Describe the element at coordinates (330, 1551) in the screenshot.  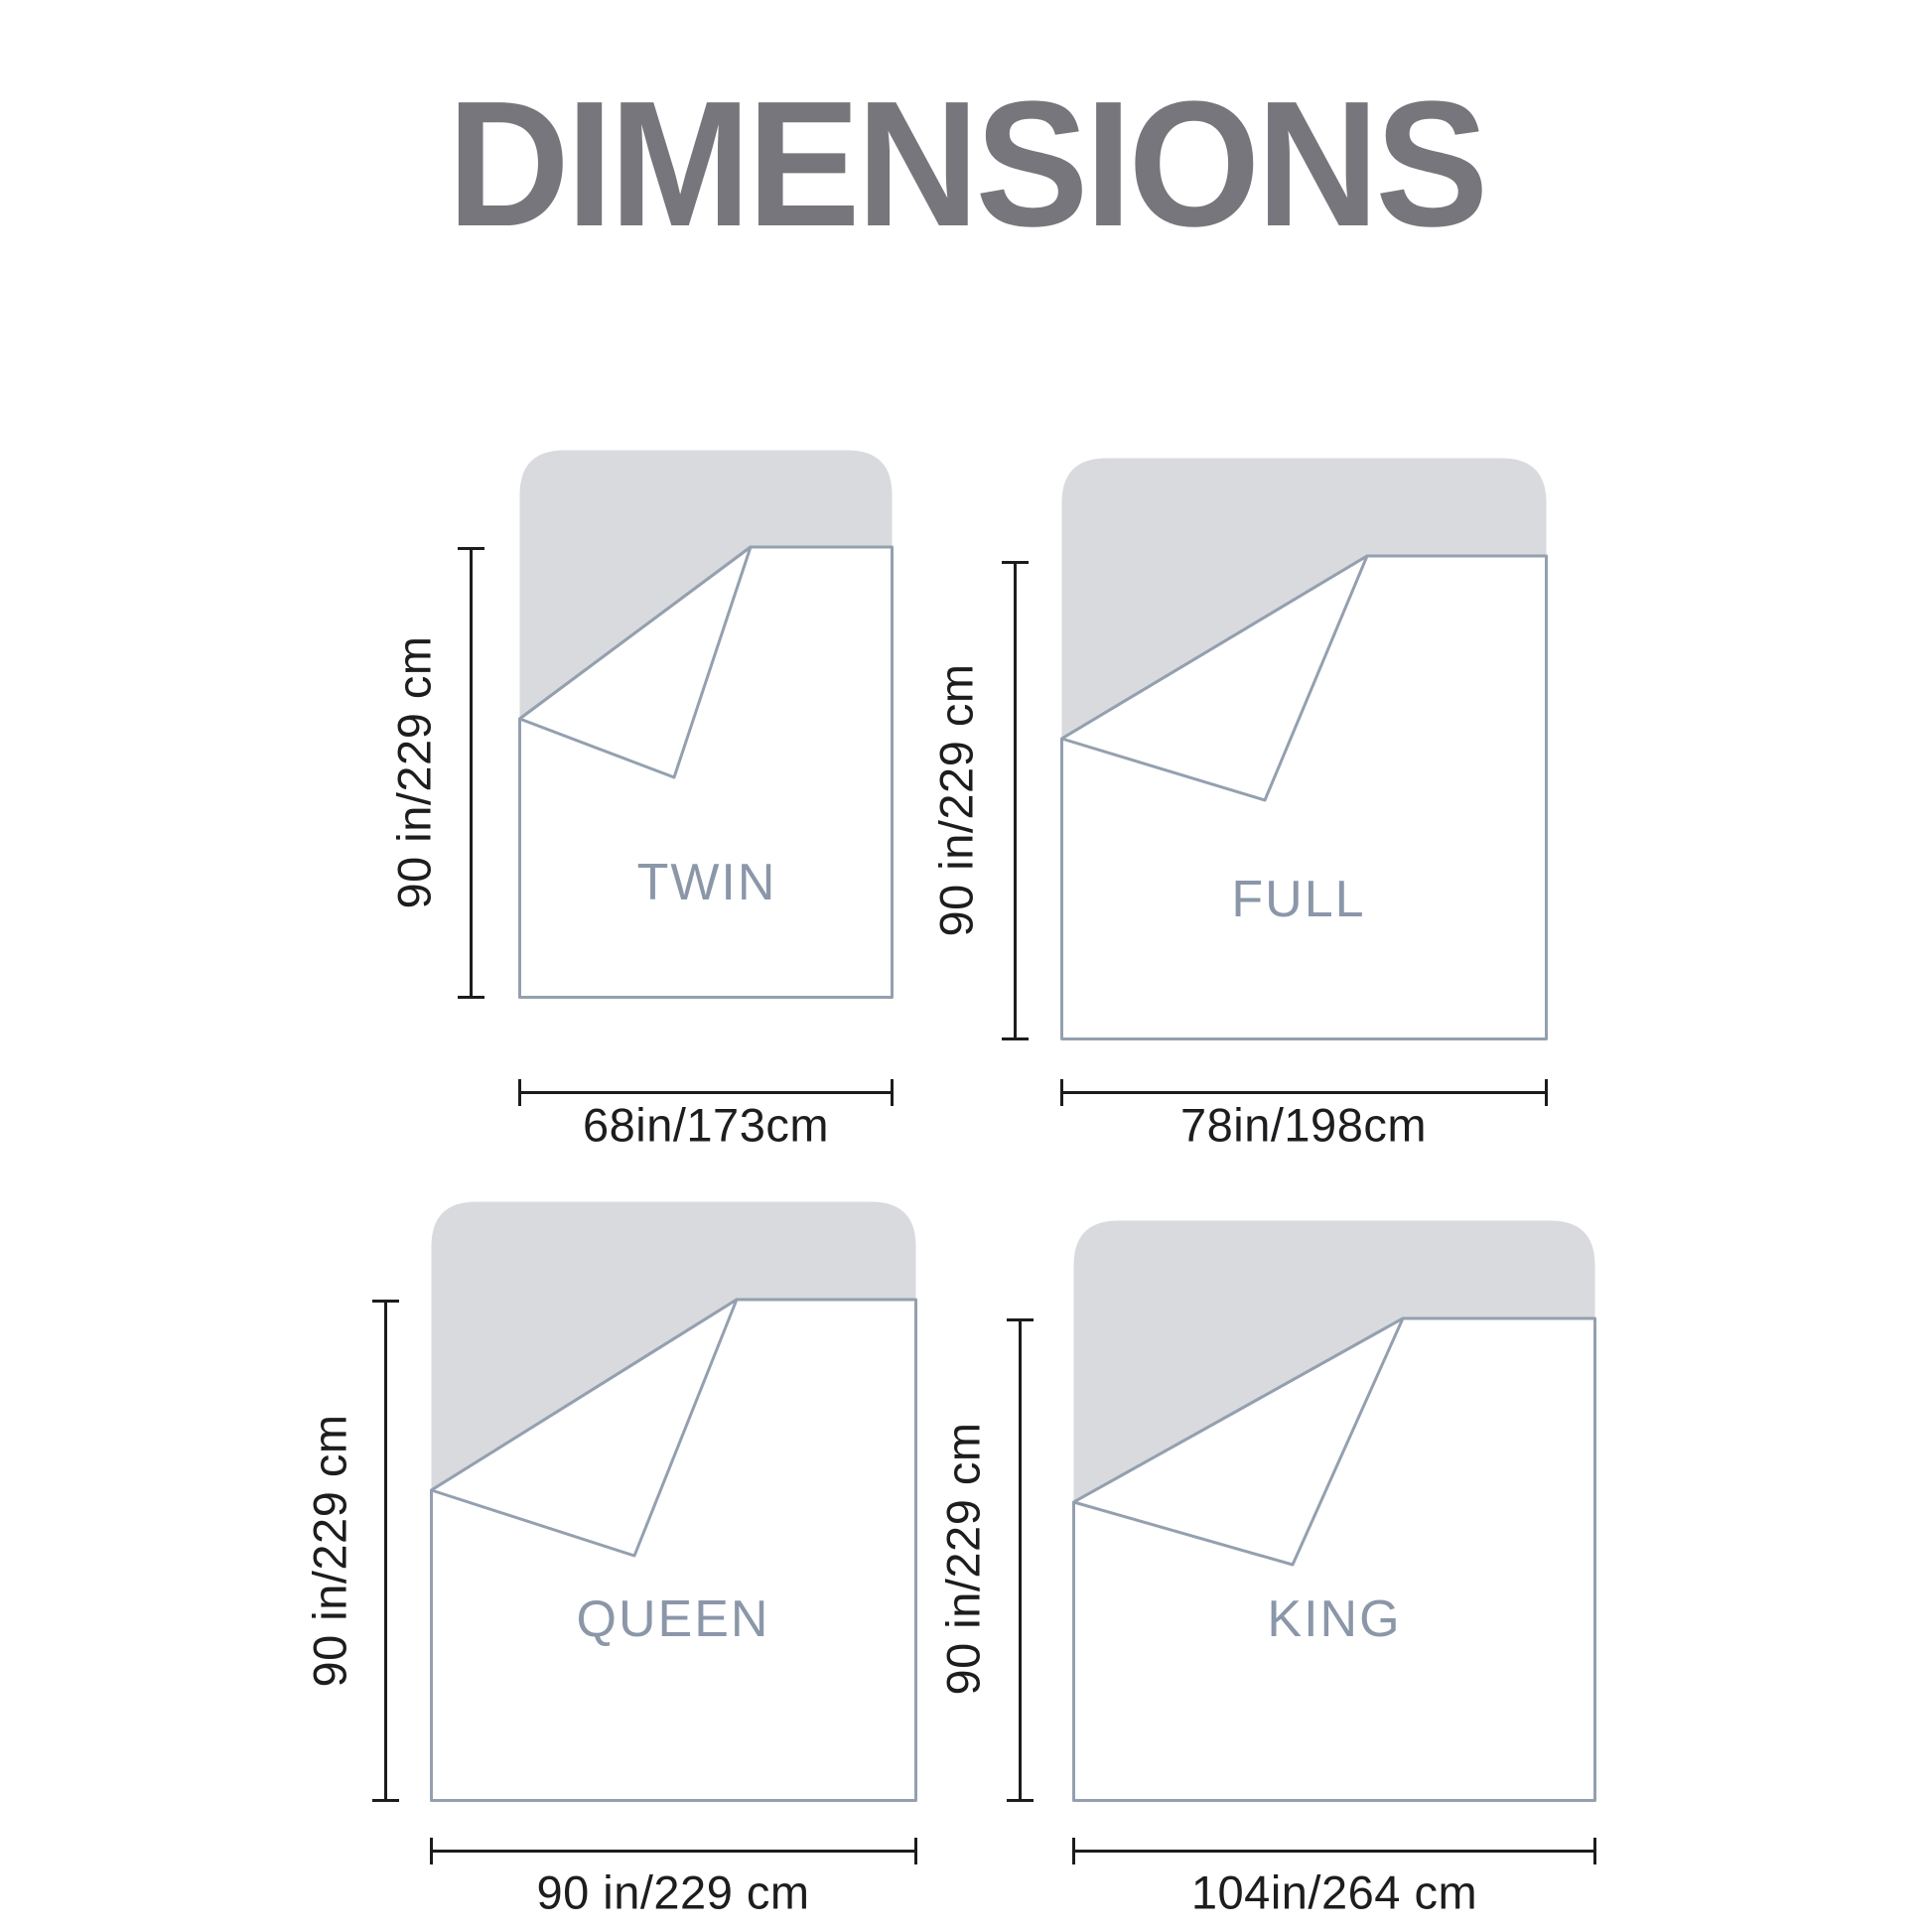
I see `height-label-queen: 90 in/229 cm` at that location.